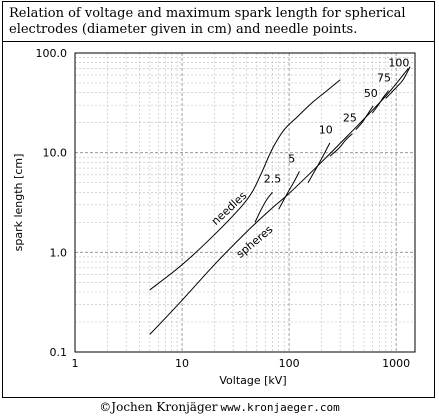  I want to click on annotation-2-5: 2.5, so click(273, 179).